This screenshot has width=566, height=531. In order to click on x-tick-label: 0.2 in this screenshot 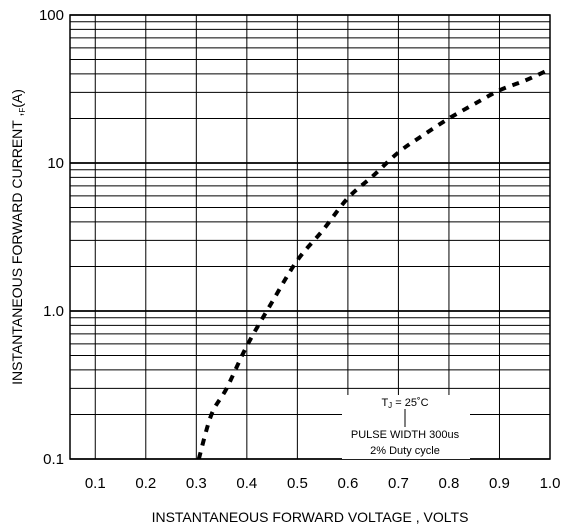, I will do `click(145, 483)`.